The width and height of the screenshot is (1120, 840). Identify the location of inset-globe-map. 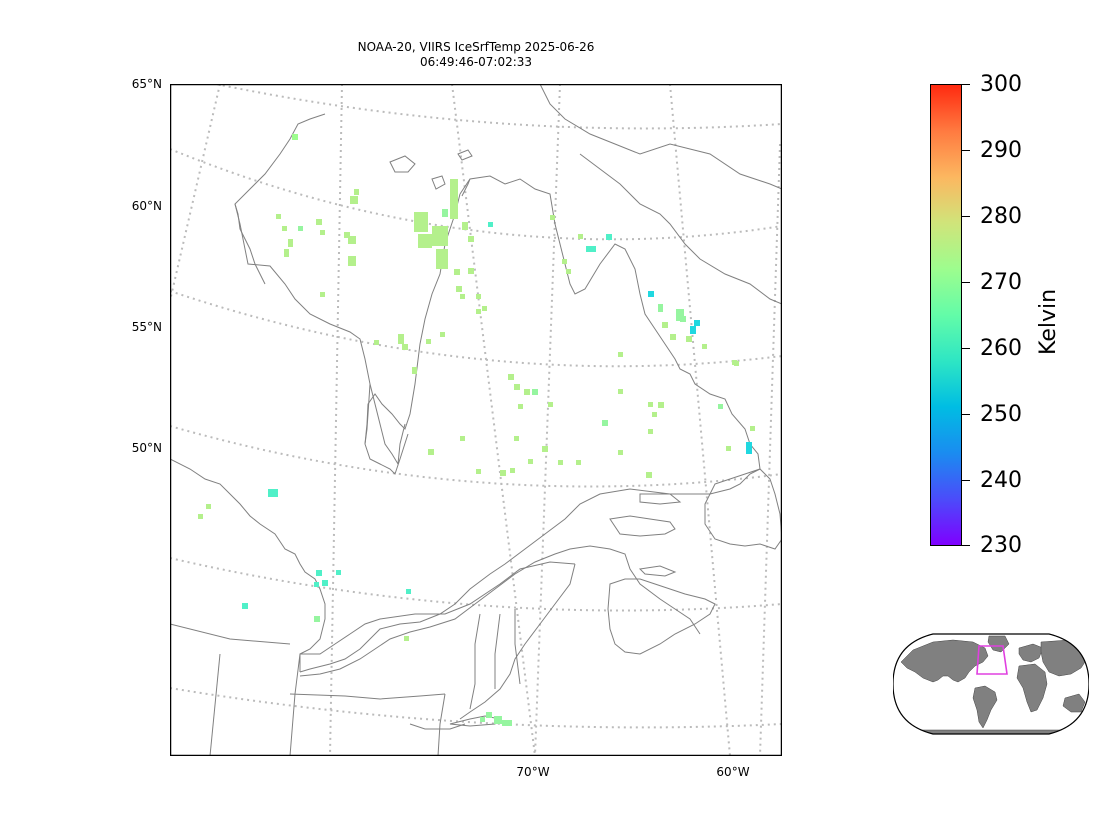
(991, 684).